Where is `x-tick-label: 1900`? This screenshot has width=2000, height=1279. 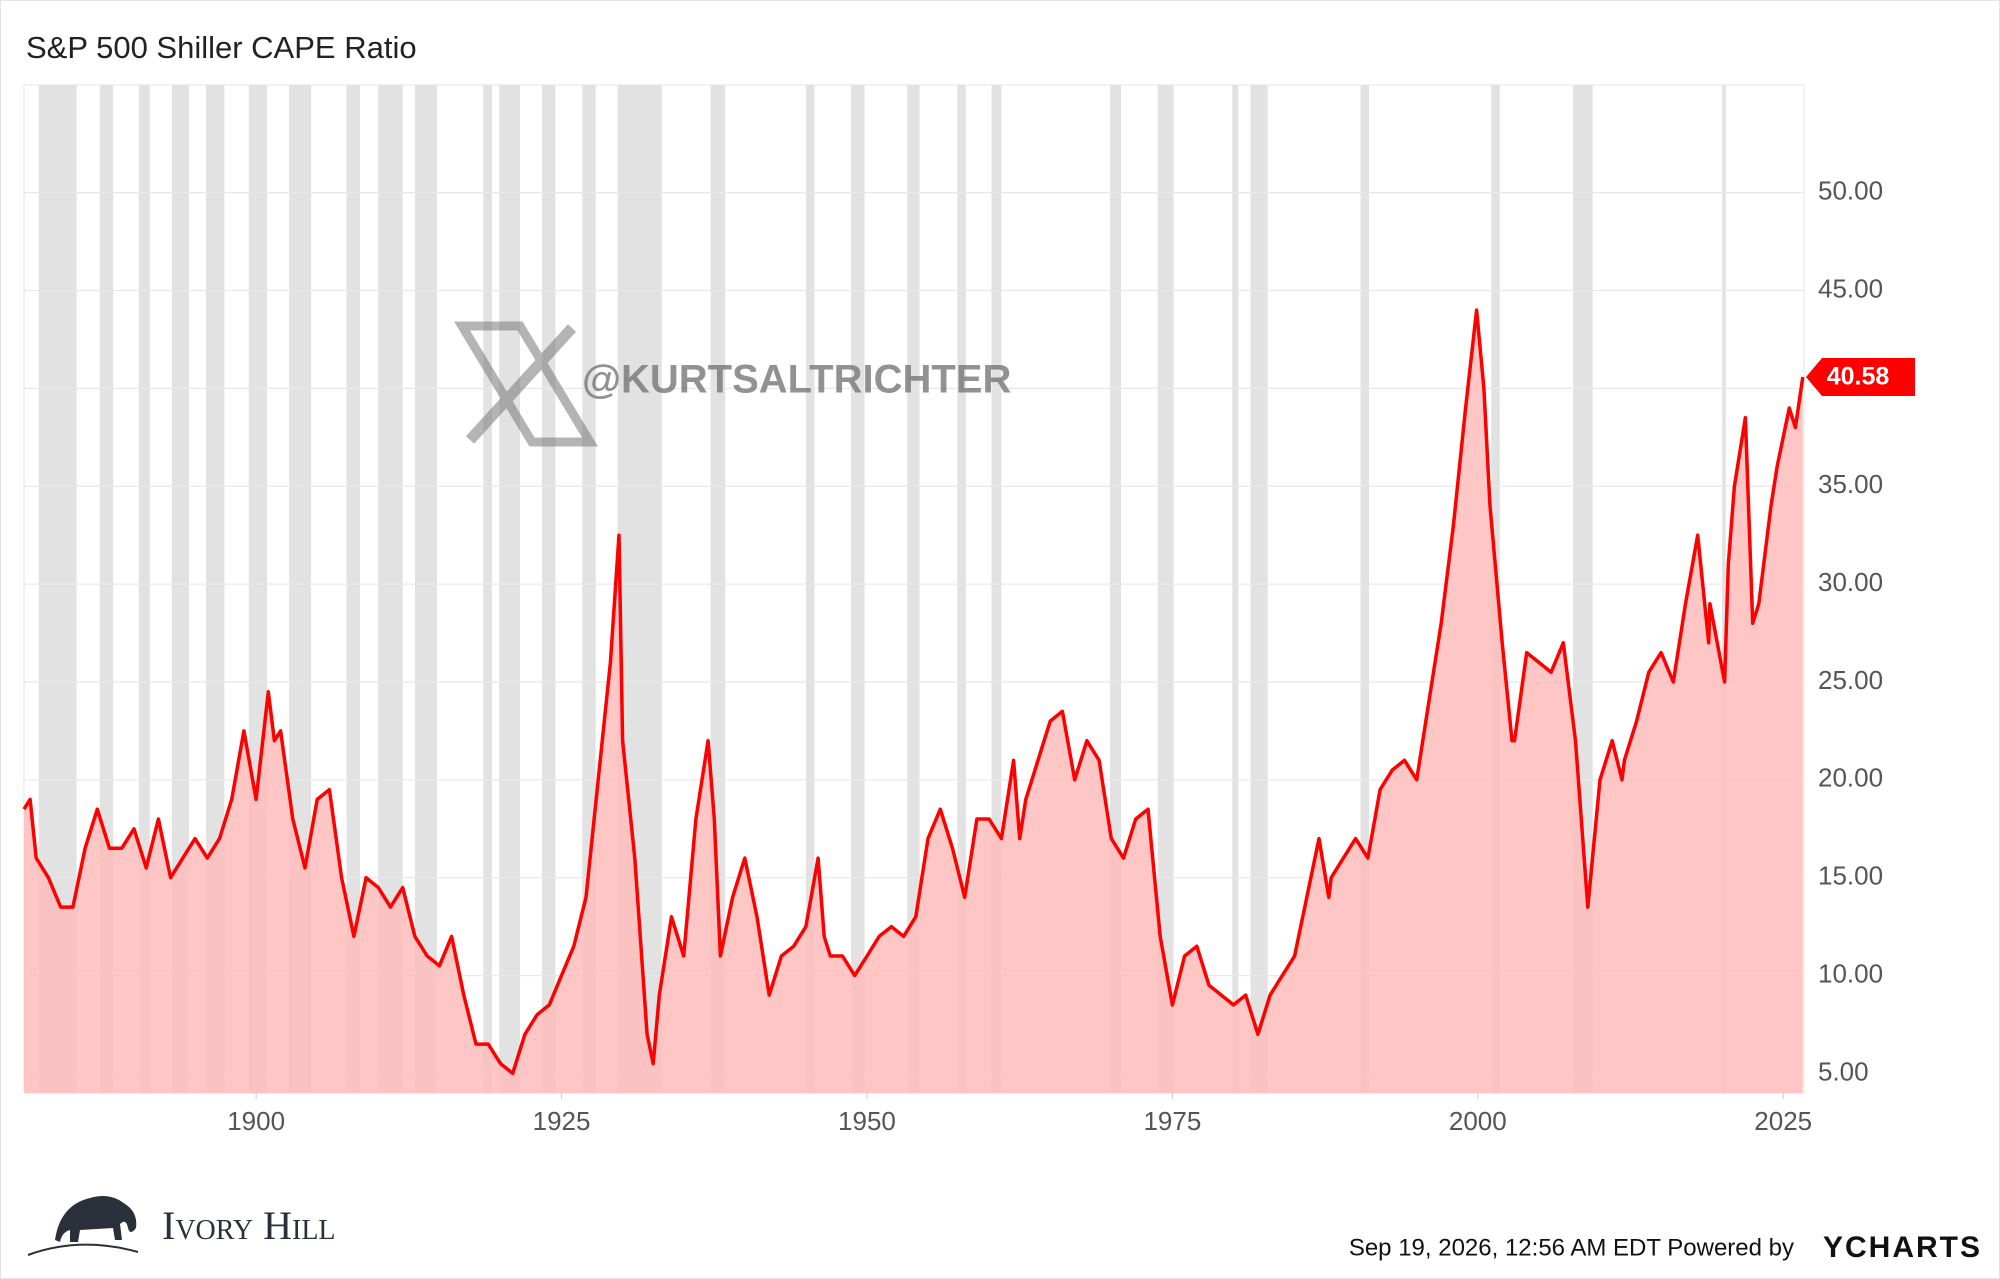 x-tick-label: 1900 is located at coordinates (256, 1121).